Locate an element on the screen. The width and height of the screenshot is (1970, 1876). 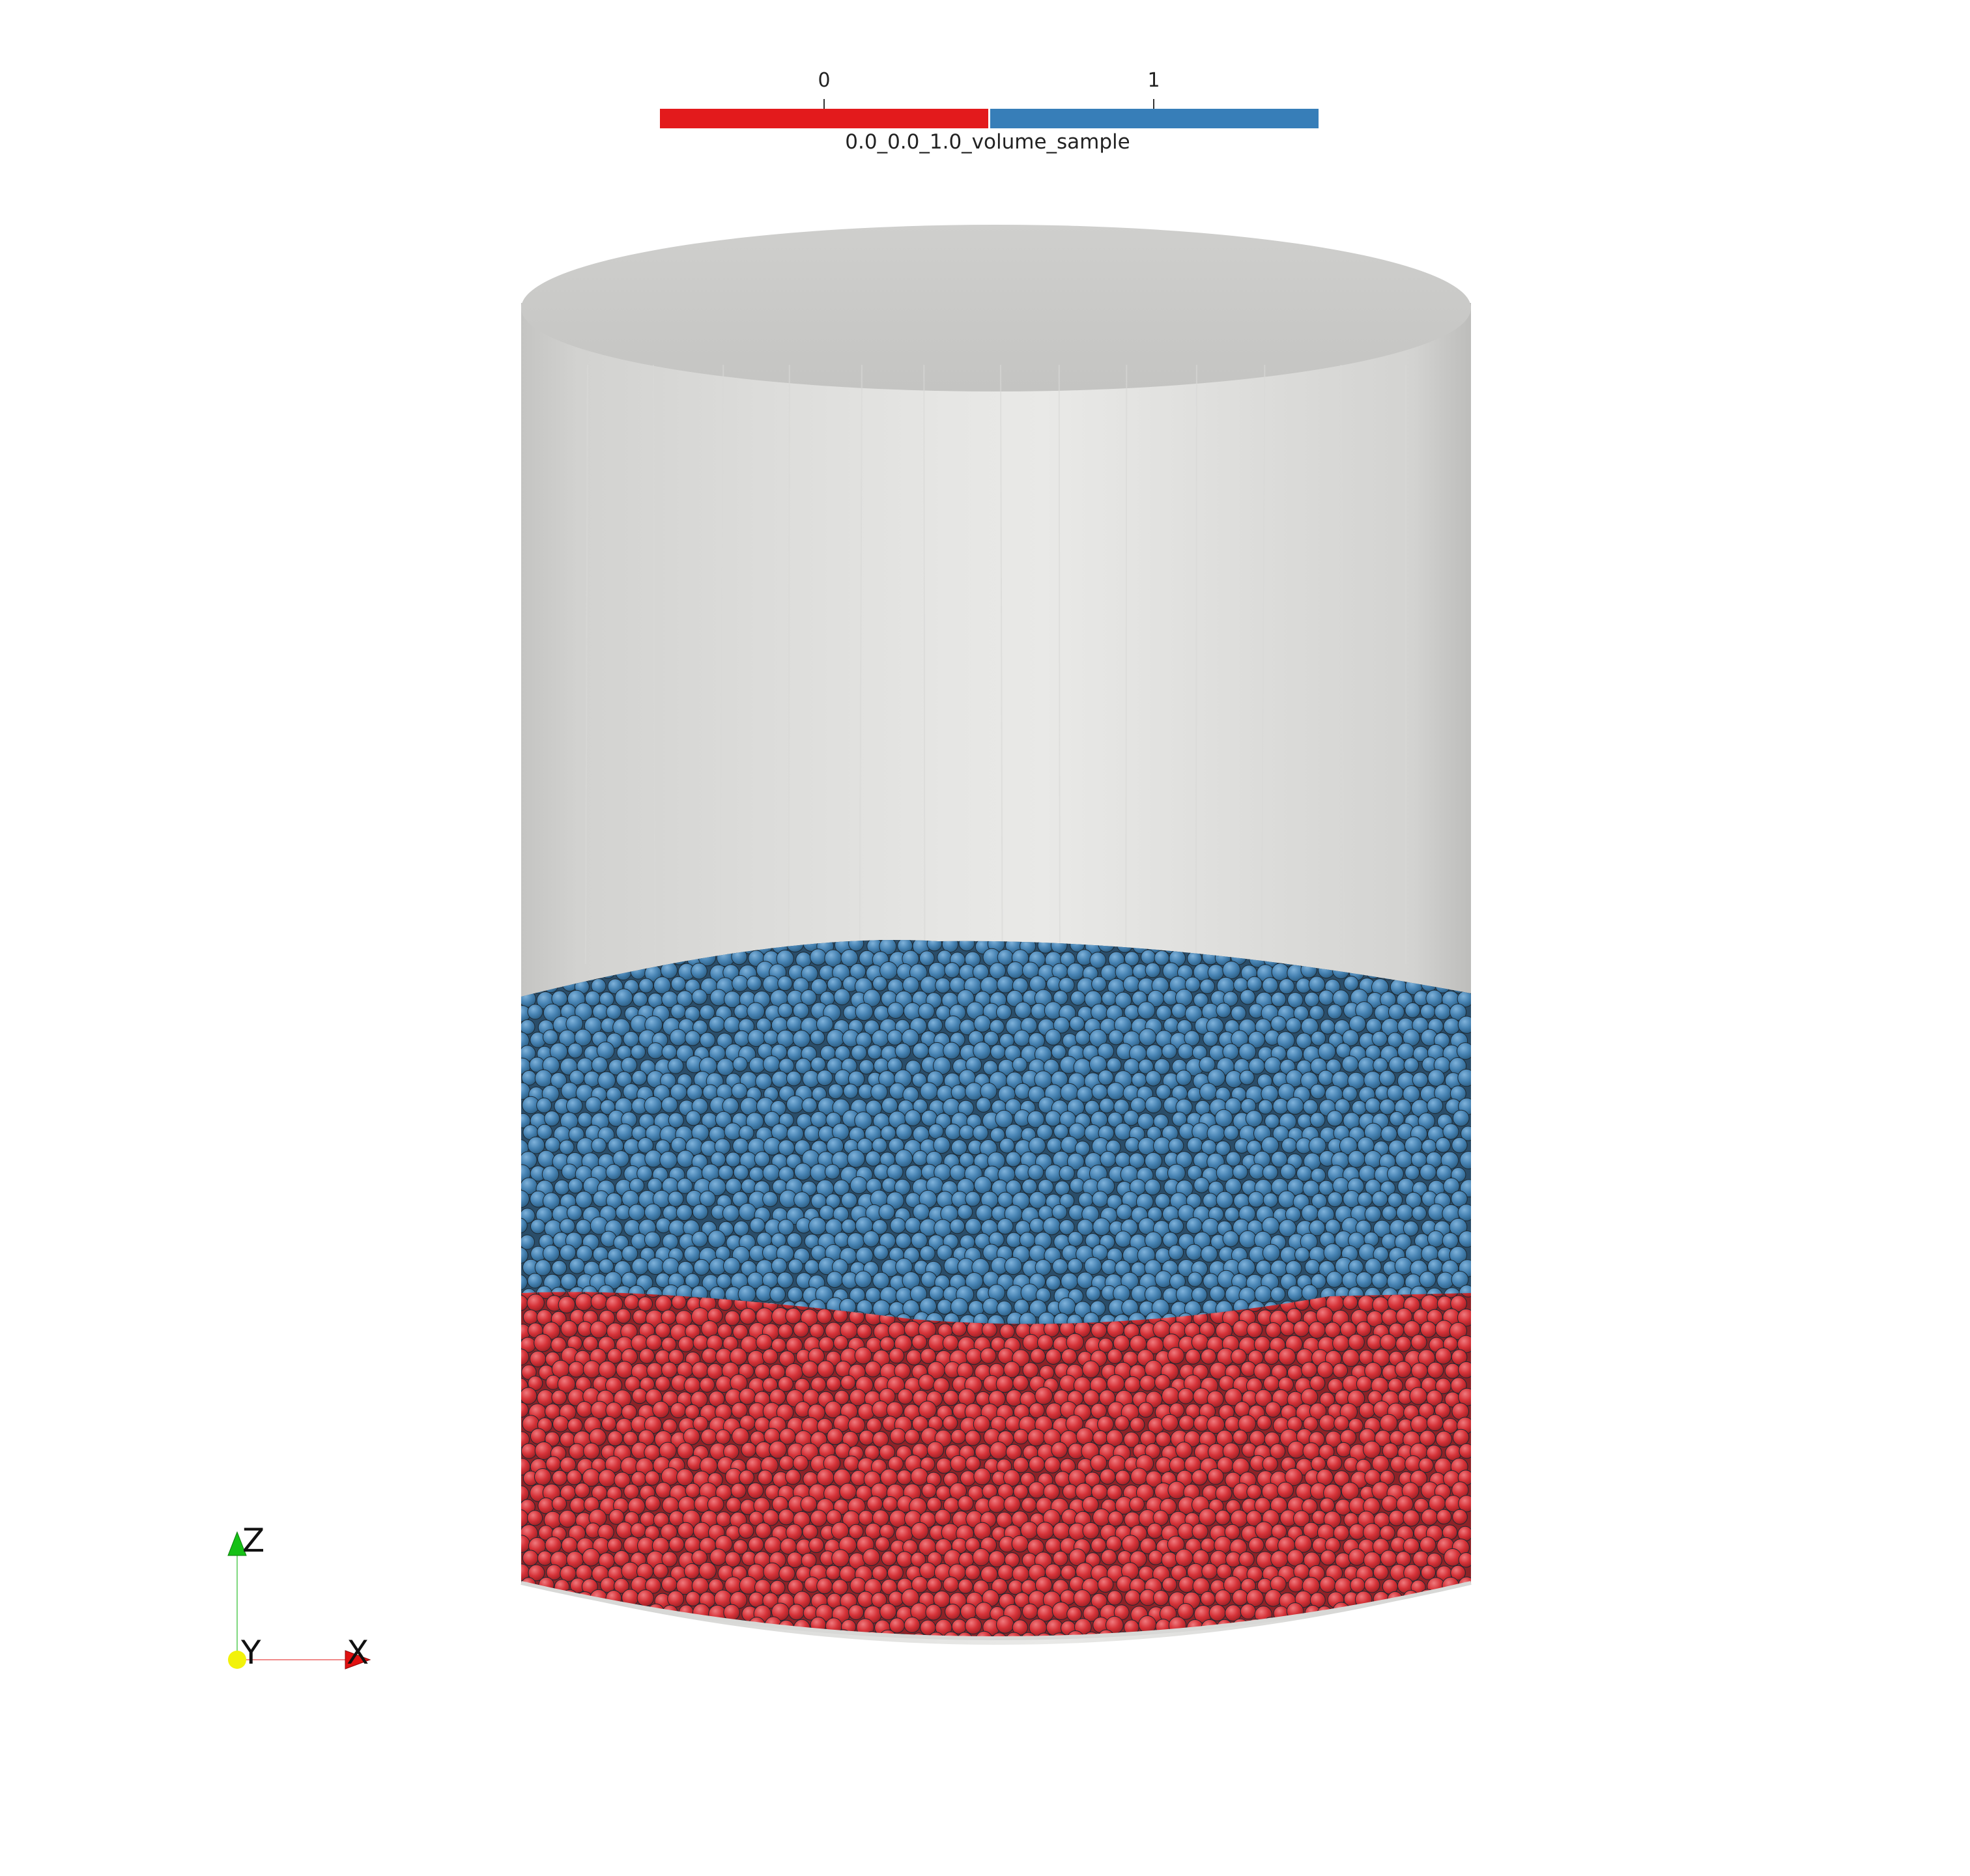
wall-facet-line is located at coordinates (1342, 664).